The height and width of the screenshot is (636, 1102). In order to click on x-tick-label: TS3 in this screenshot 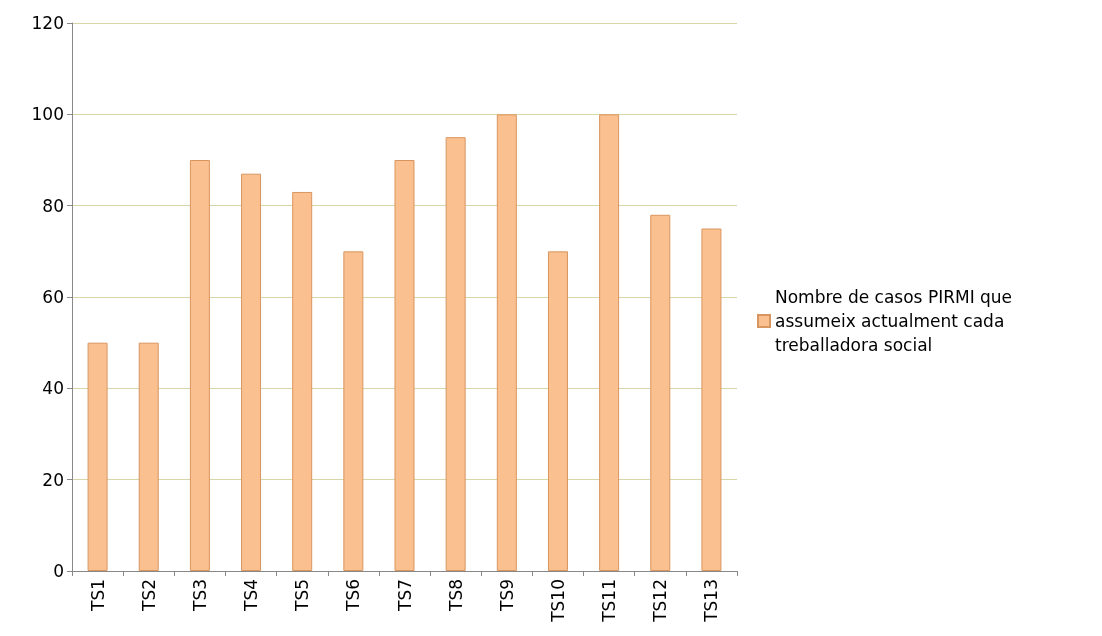, I will do `click(199, 595)`.